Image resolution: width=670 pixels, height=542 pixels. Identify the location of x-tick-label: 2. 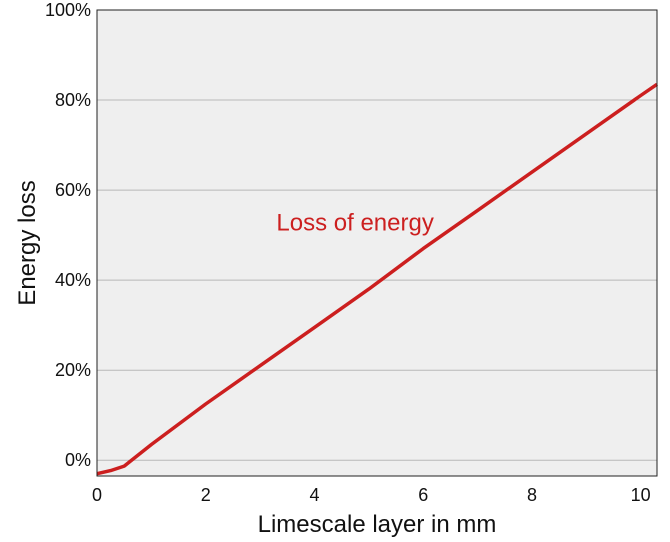
(206, 495).